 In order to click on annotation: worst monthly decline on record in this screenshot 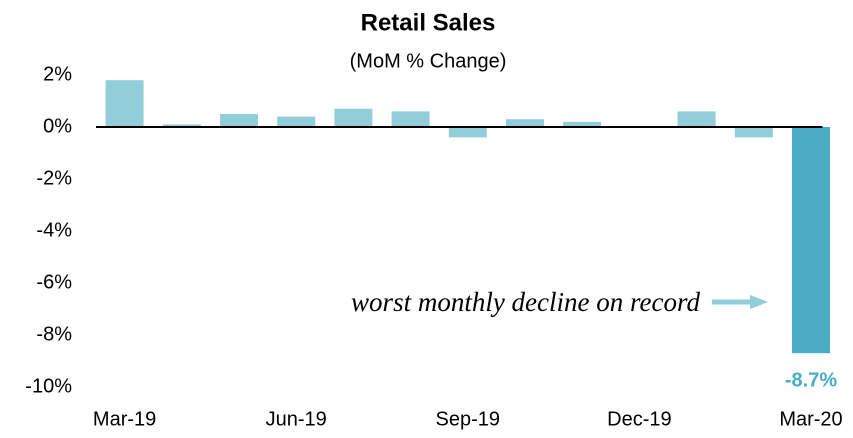, I will do `click(525, 302)`.